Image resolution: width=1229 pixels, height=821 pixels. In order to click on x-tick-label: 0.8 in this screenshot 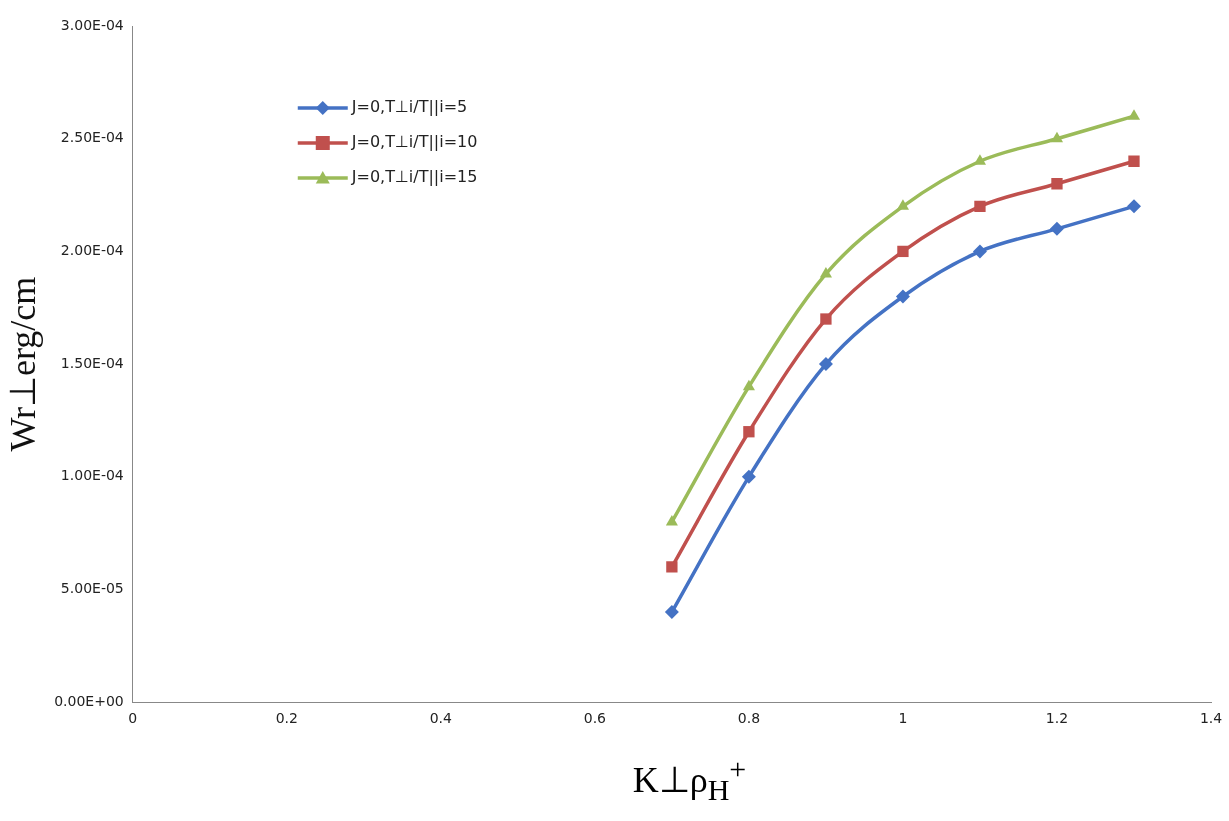, I will do `click(749, 718)`.